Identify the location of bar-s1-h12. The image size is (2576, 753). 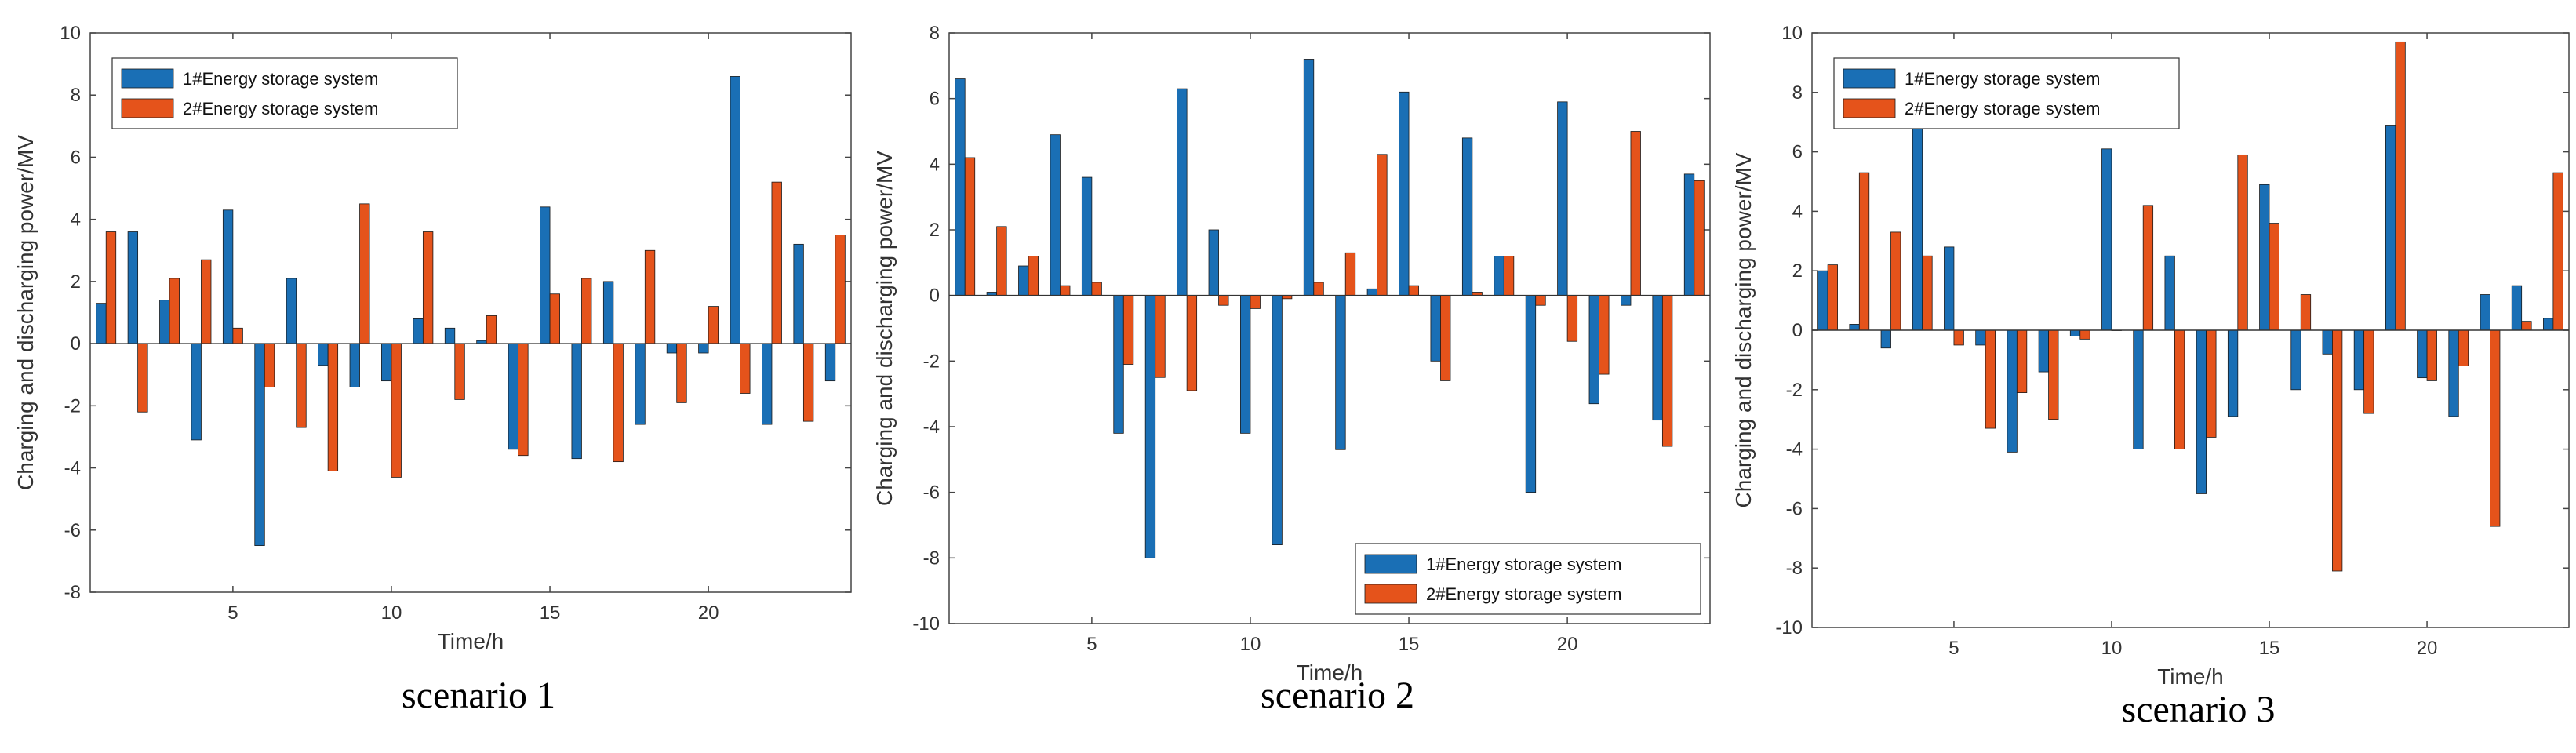
(2169, 293).